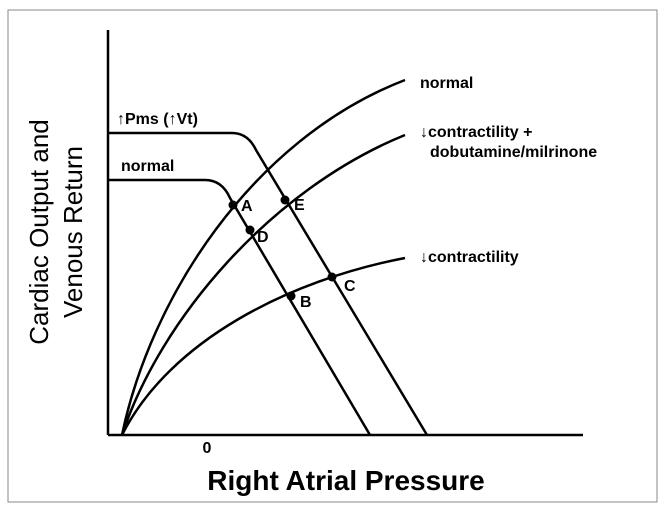  I want to click on point-label: C, so click(350, 286).